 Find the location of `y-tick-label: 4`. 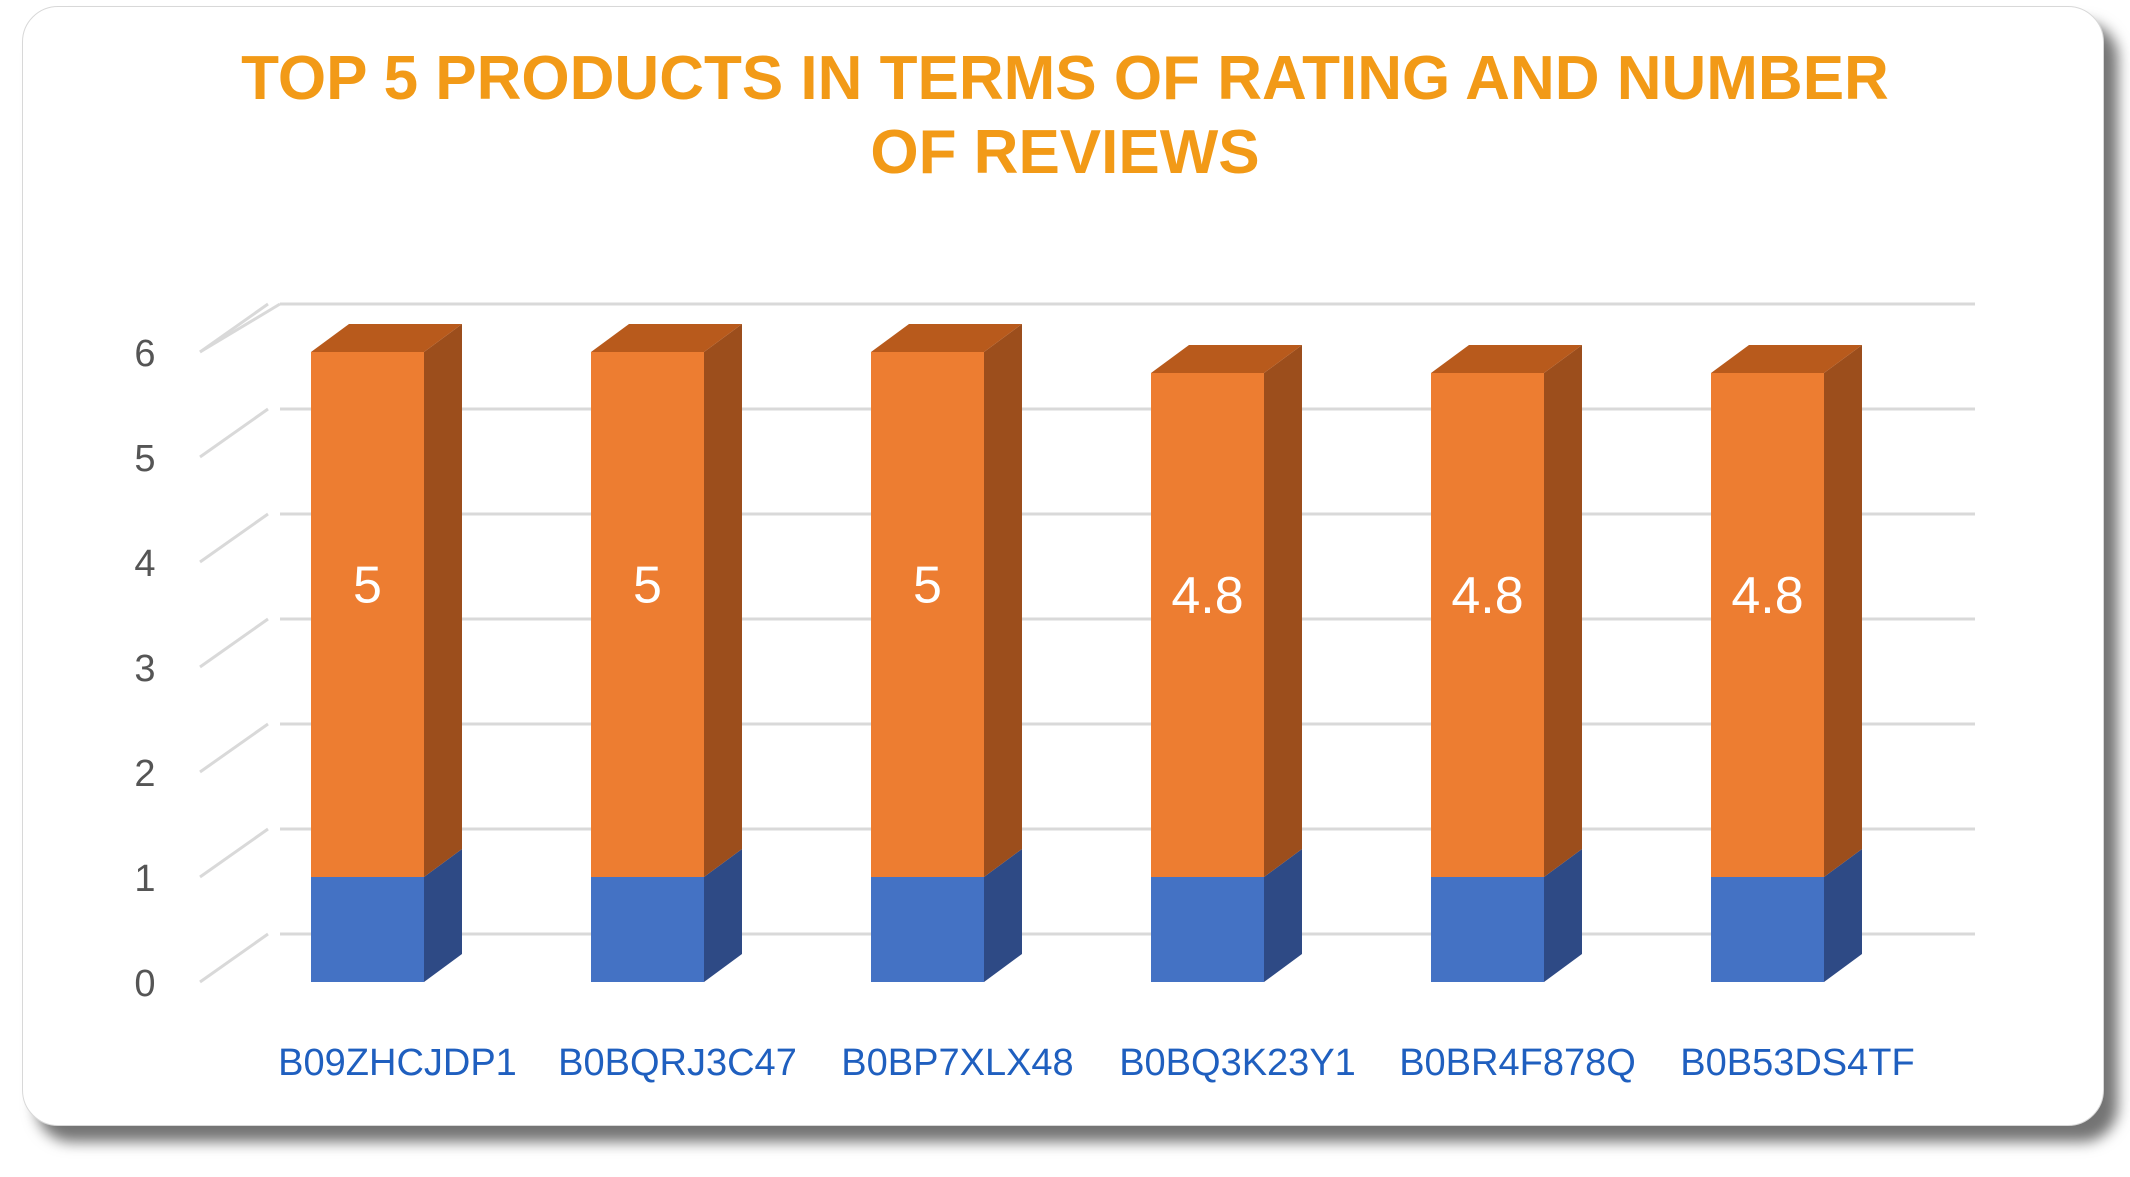

y-tick-label: 4 is located at coordinates (144, 564).